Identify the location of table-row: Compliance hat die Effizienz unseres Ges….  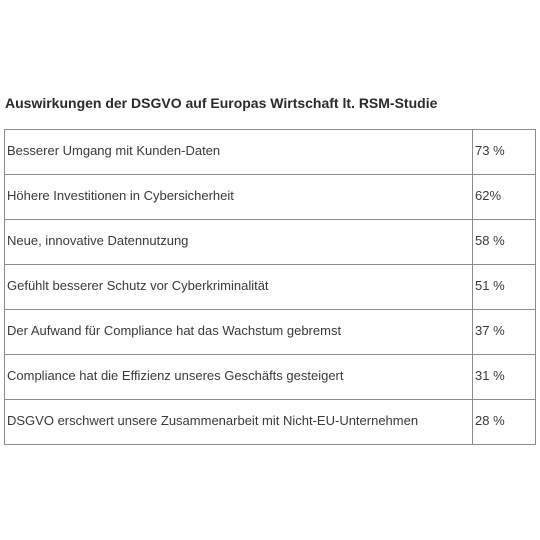
(270, 377).